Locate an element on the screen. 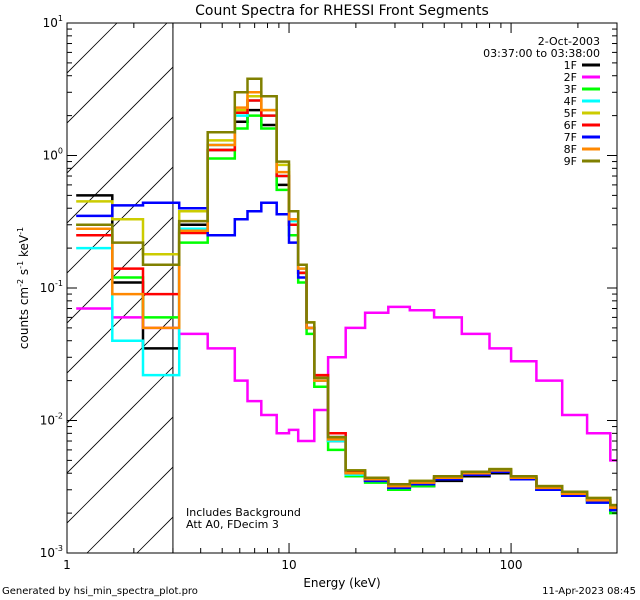 The image size is (640, 600). legend-label: 6F is located at coordinates (570, 125).